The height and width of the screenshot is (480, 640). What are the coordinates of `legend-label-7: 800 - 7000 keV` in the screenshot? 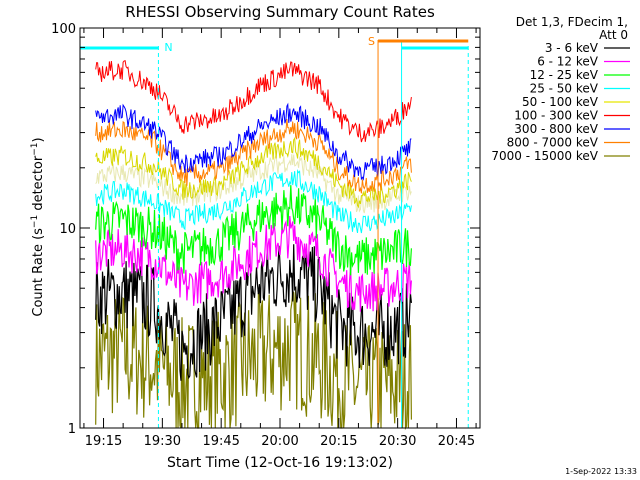 It's located at (553, 143).